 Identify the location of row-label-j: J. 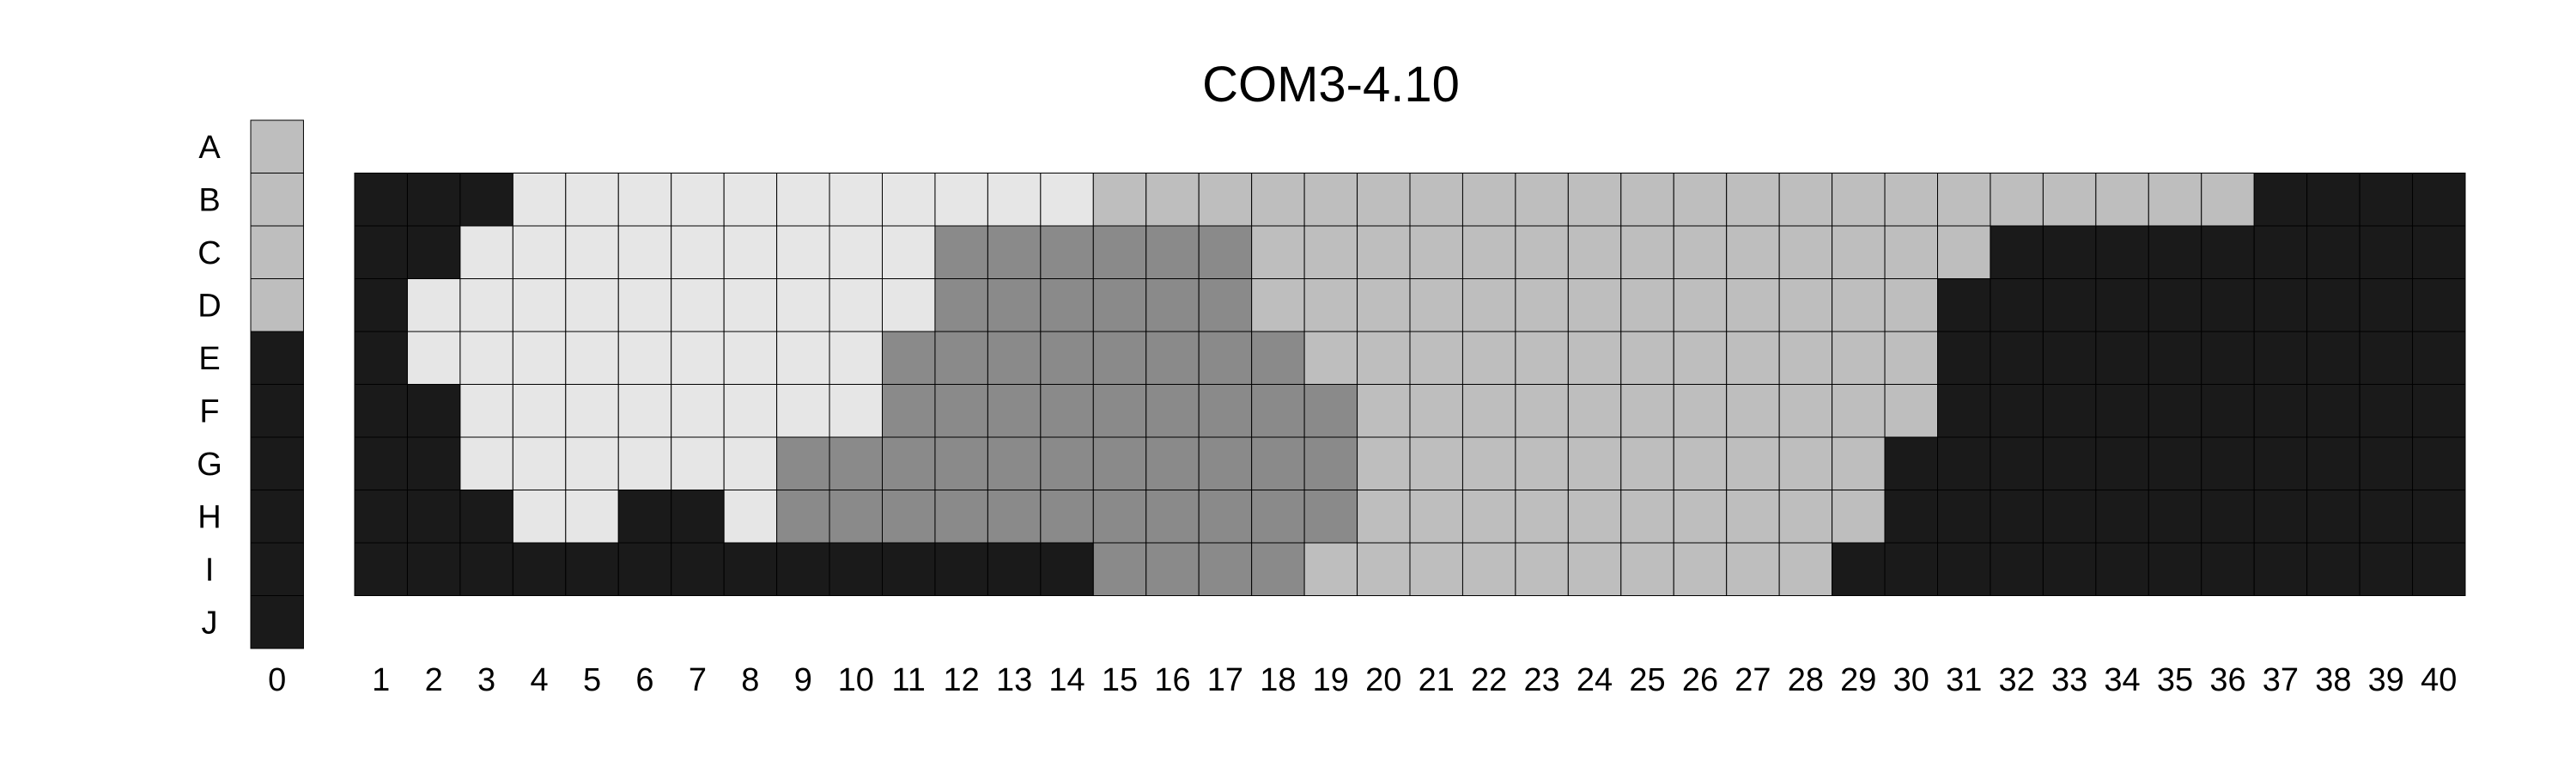
(210, 623).